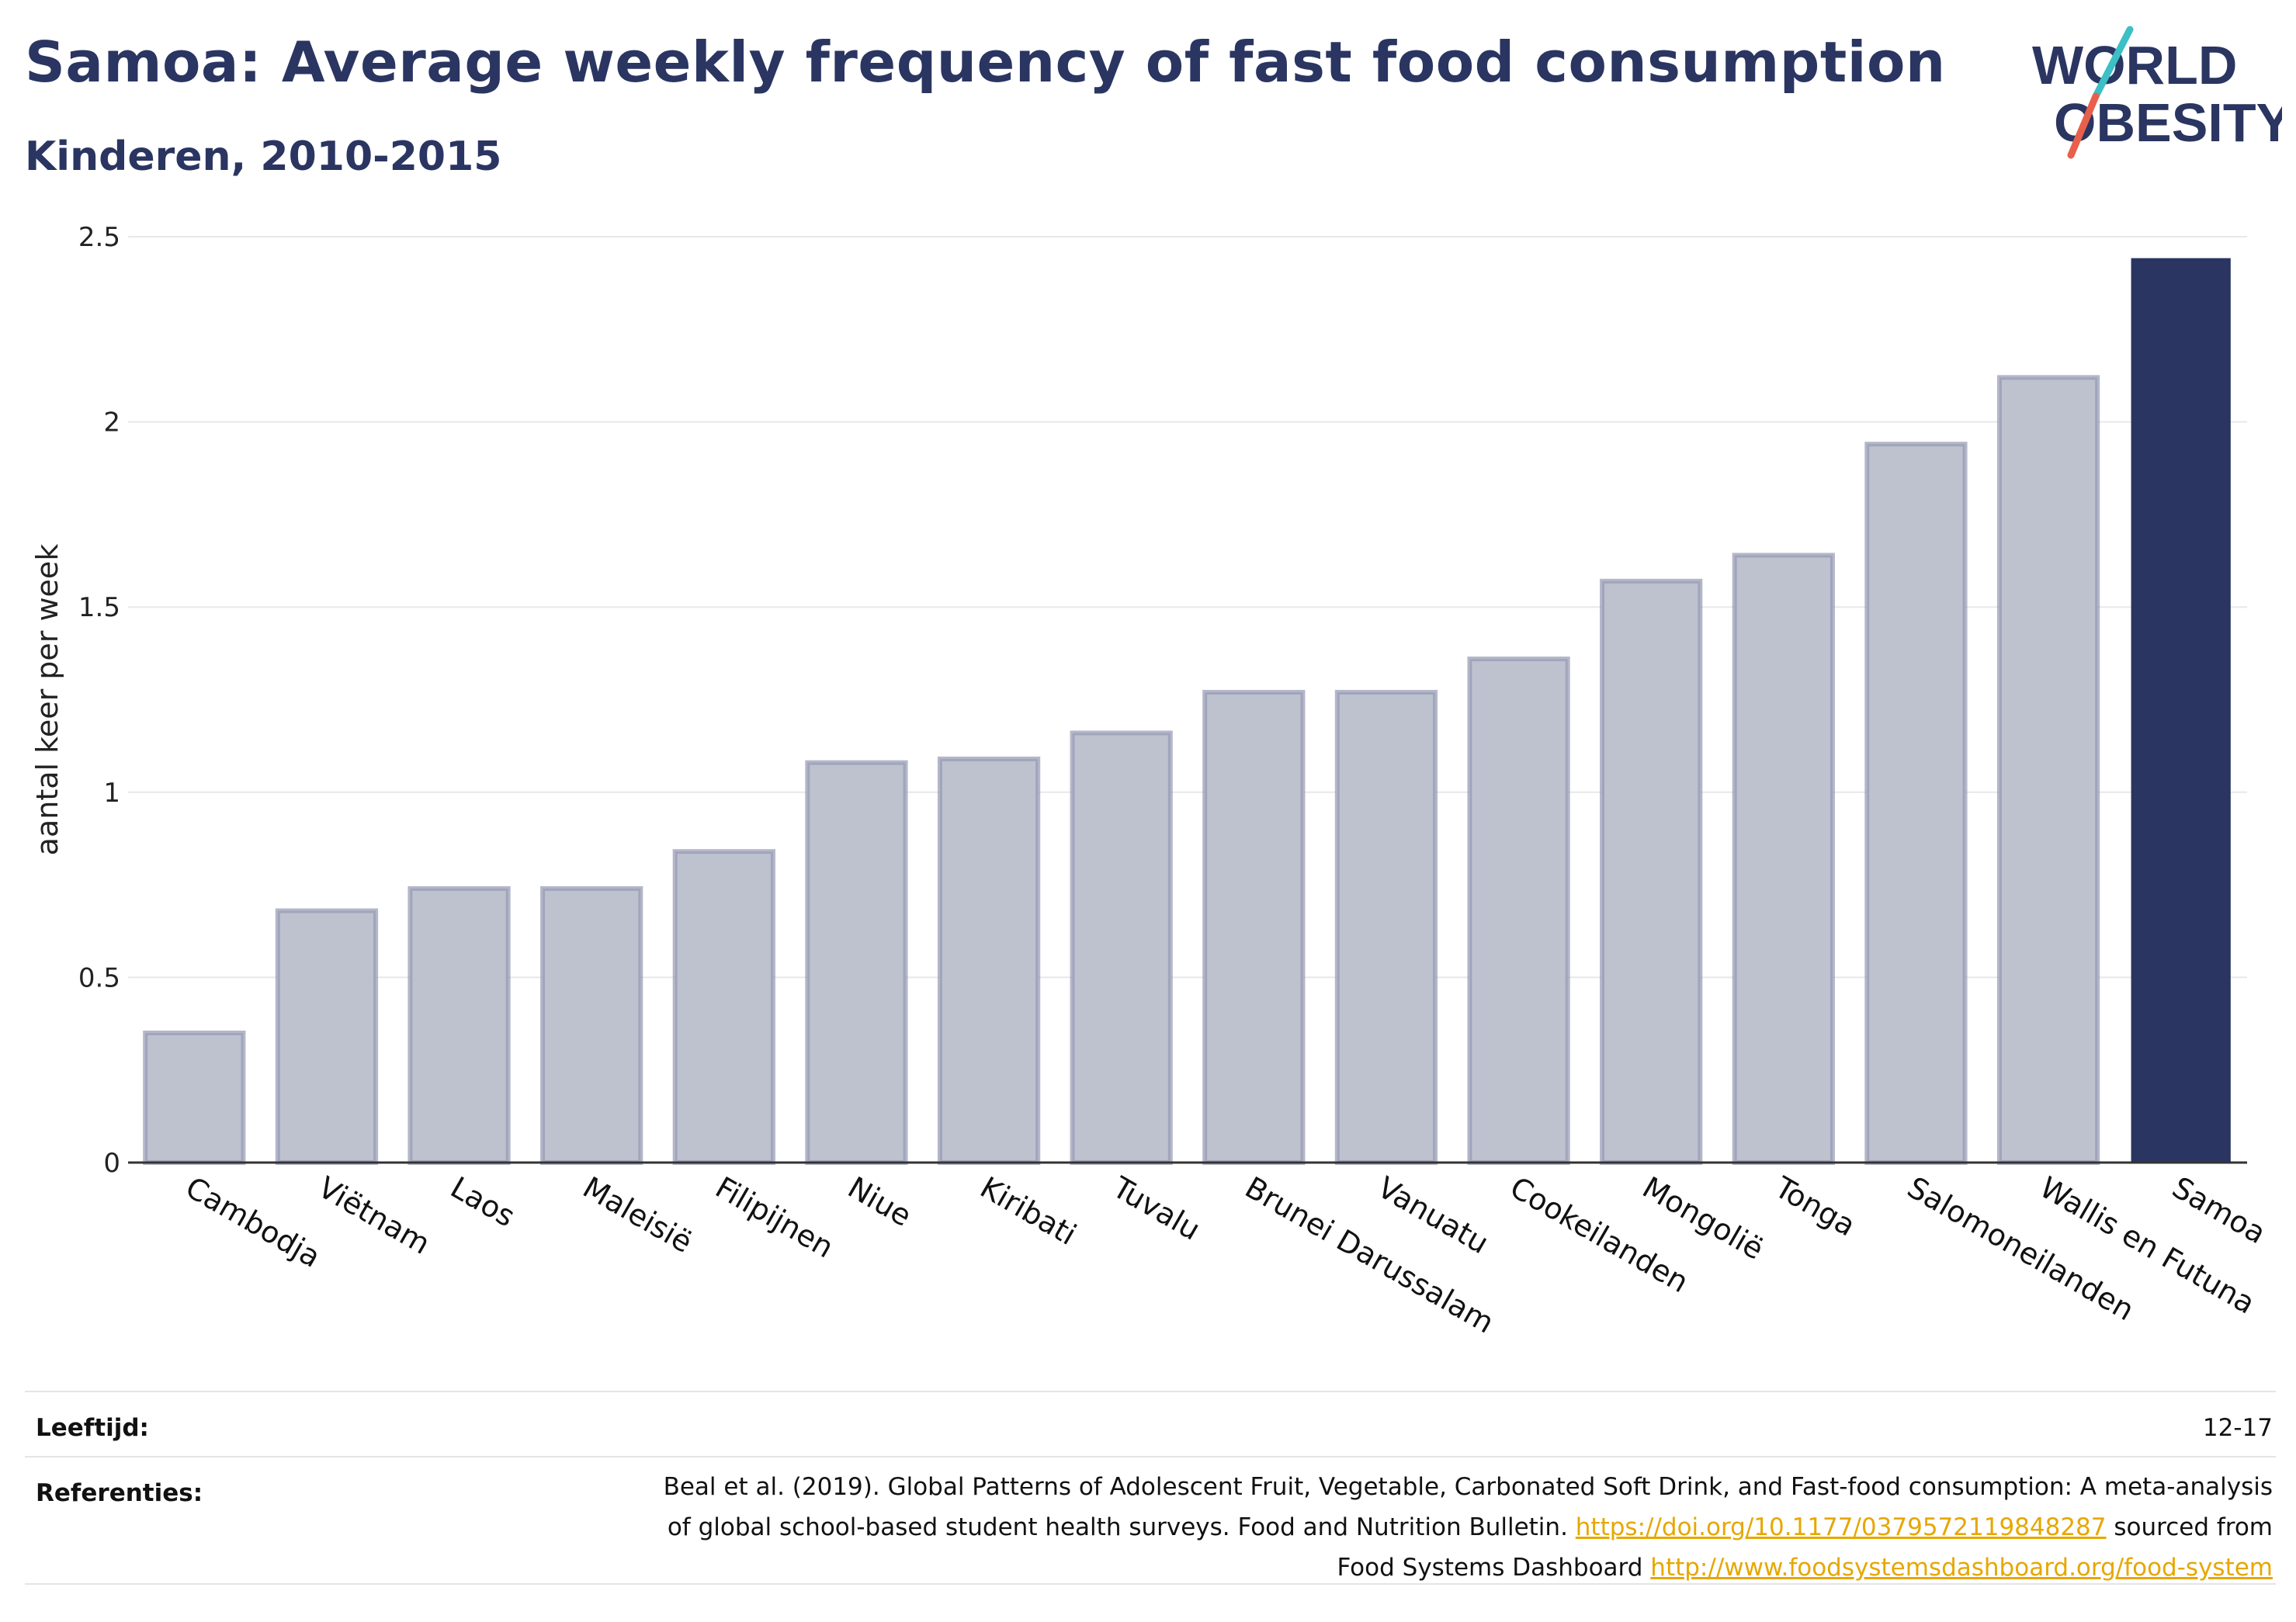 Image resolution: width=2296 pixels, height=1622 pixels. Describe the element at coordinates (47, 700) in the screenshot. I see `y-axis-label: aantal keer per week` at that location.